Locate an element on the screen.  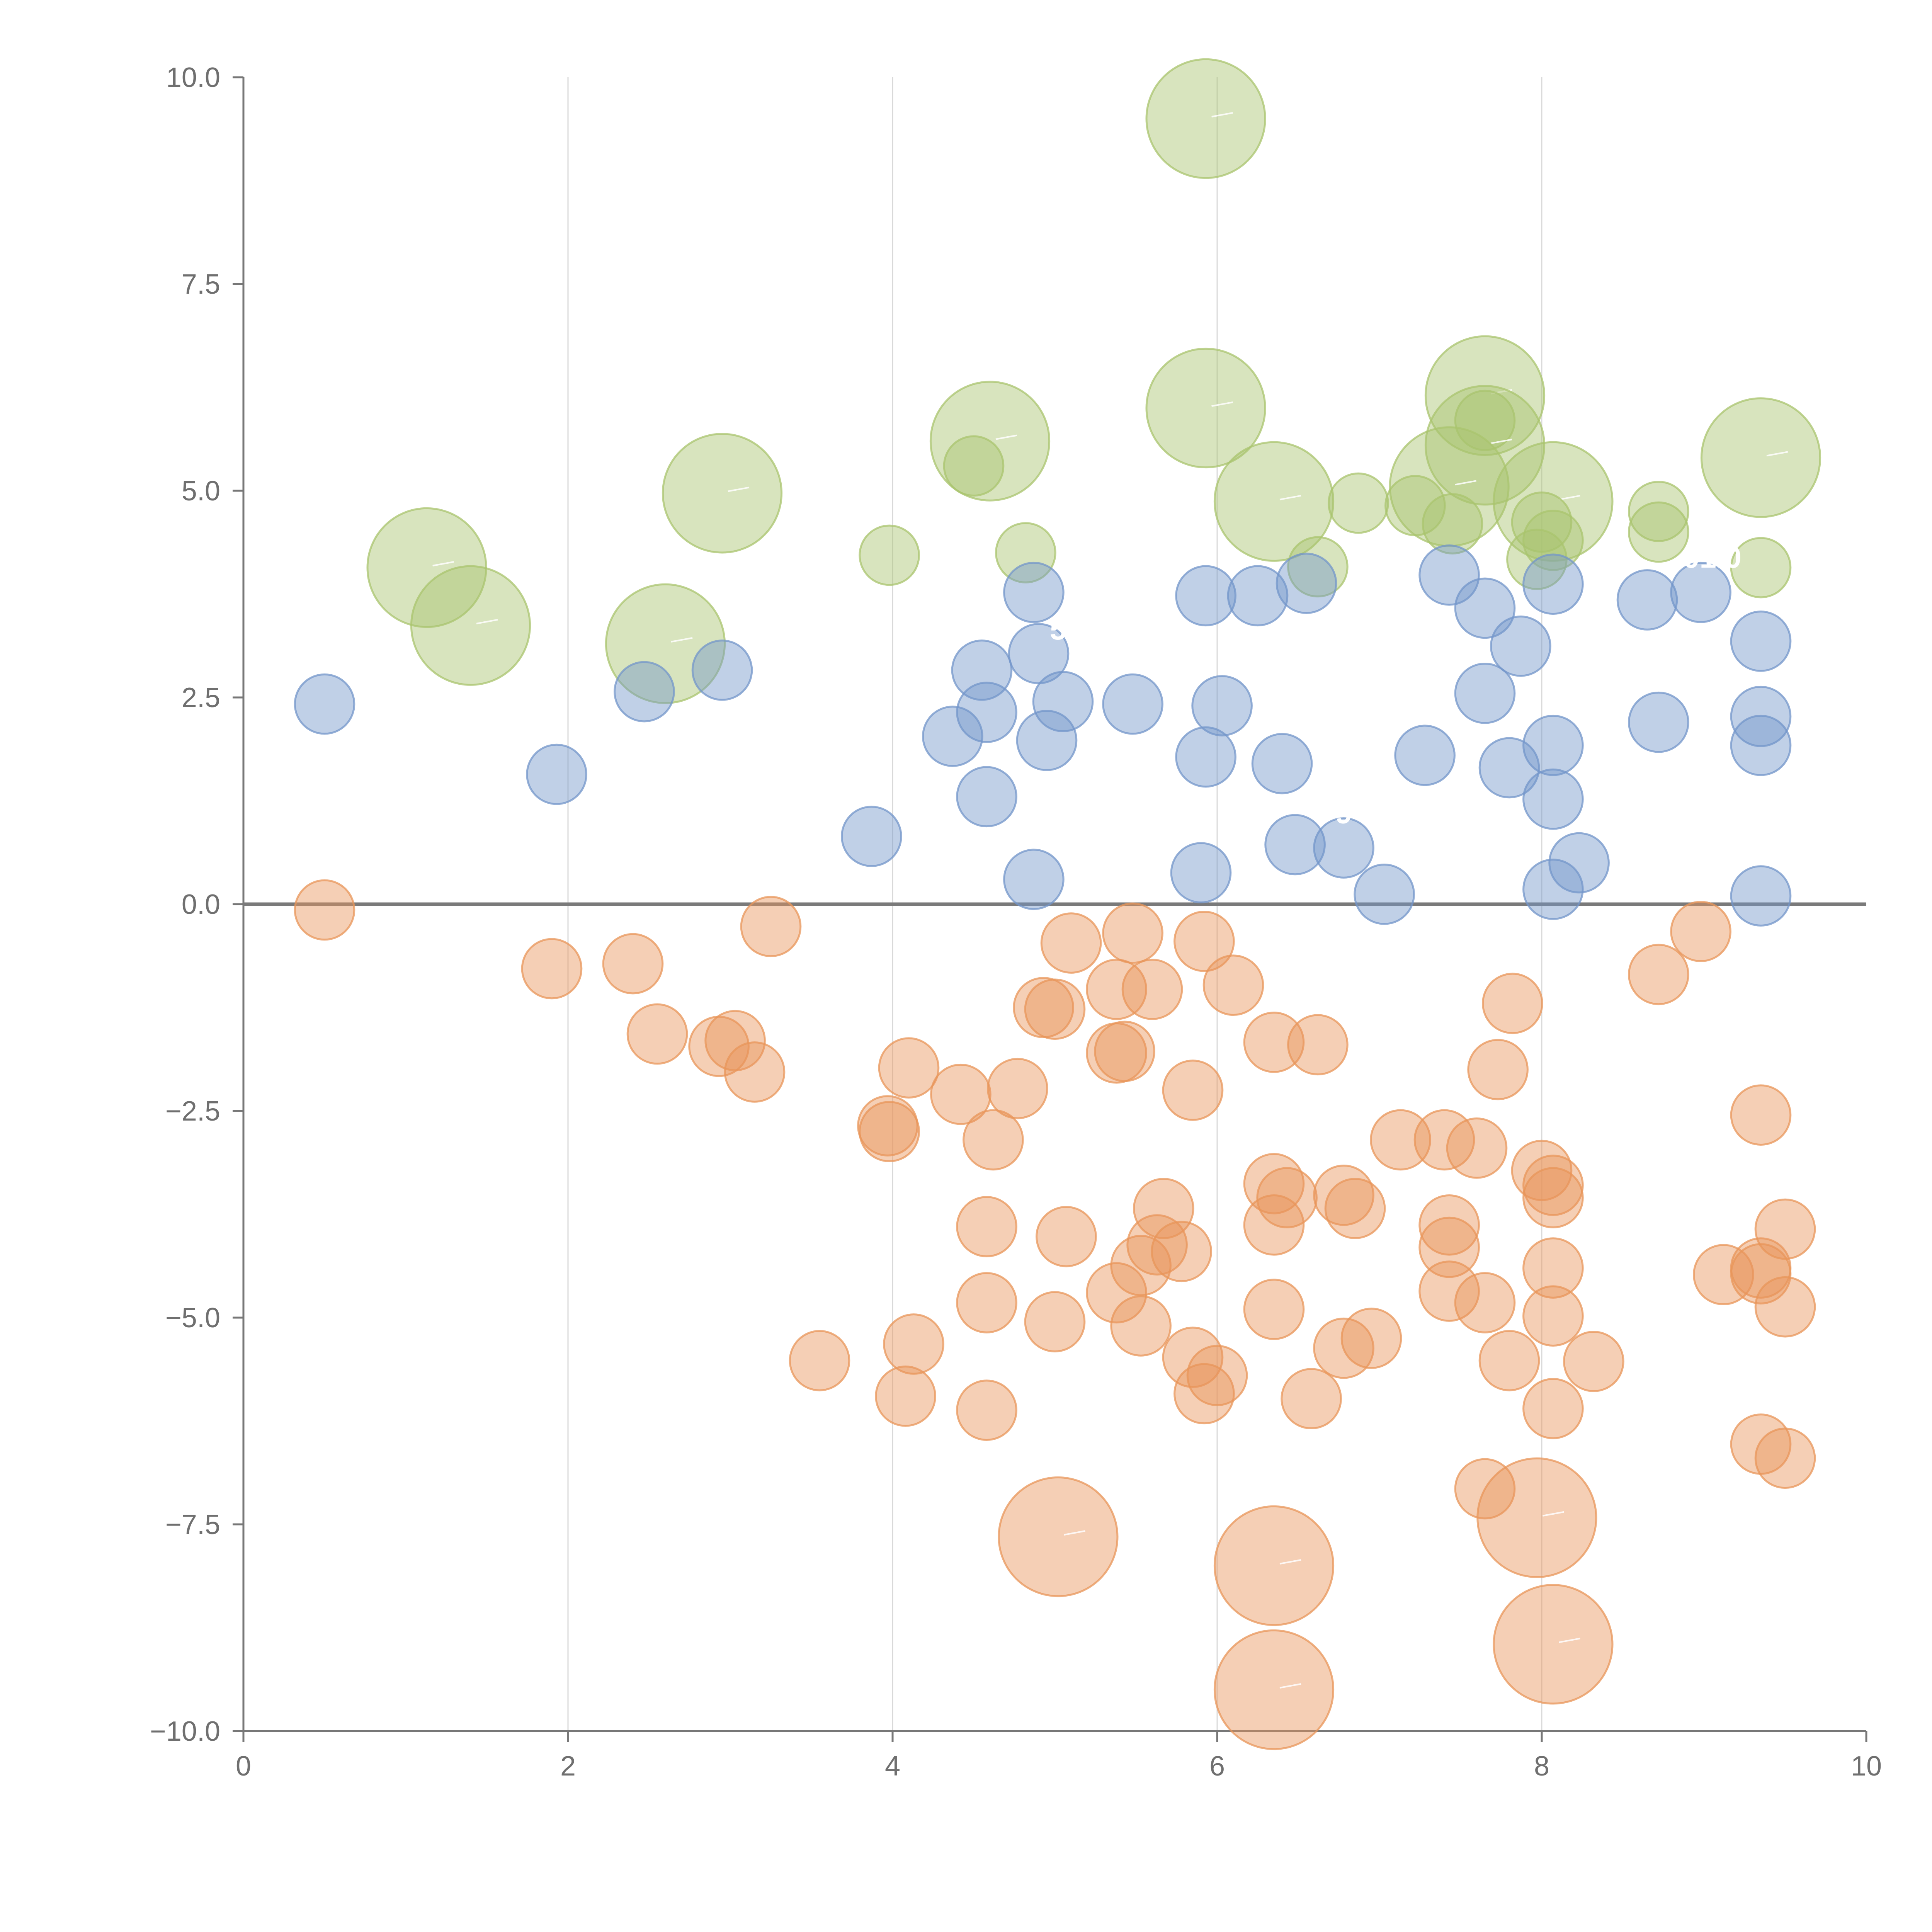
y-tick-label: 2.5 is located at coordinates (201, 698).